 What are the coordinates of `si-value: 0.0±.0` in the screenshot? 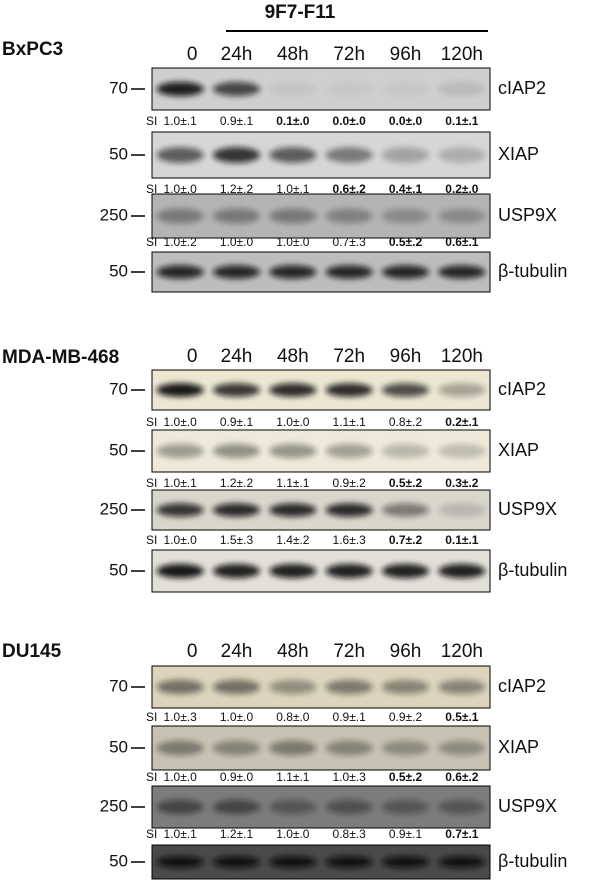 It's located at (406, 121).